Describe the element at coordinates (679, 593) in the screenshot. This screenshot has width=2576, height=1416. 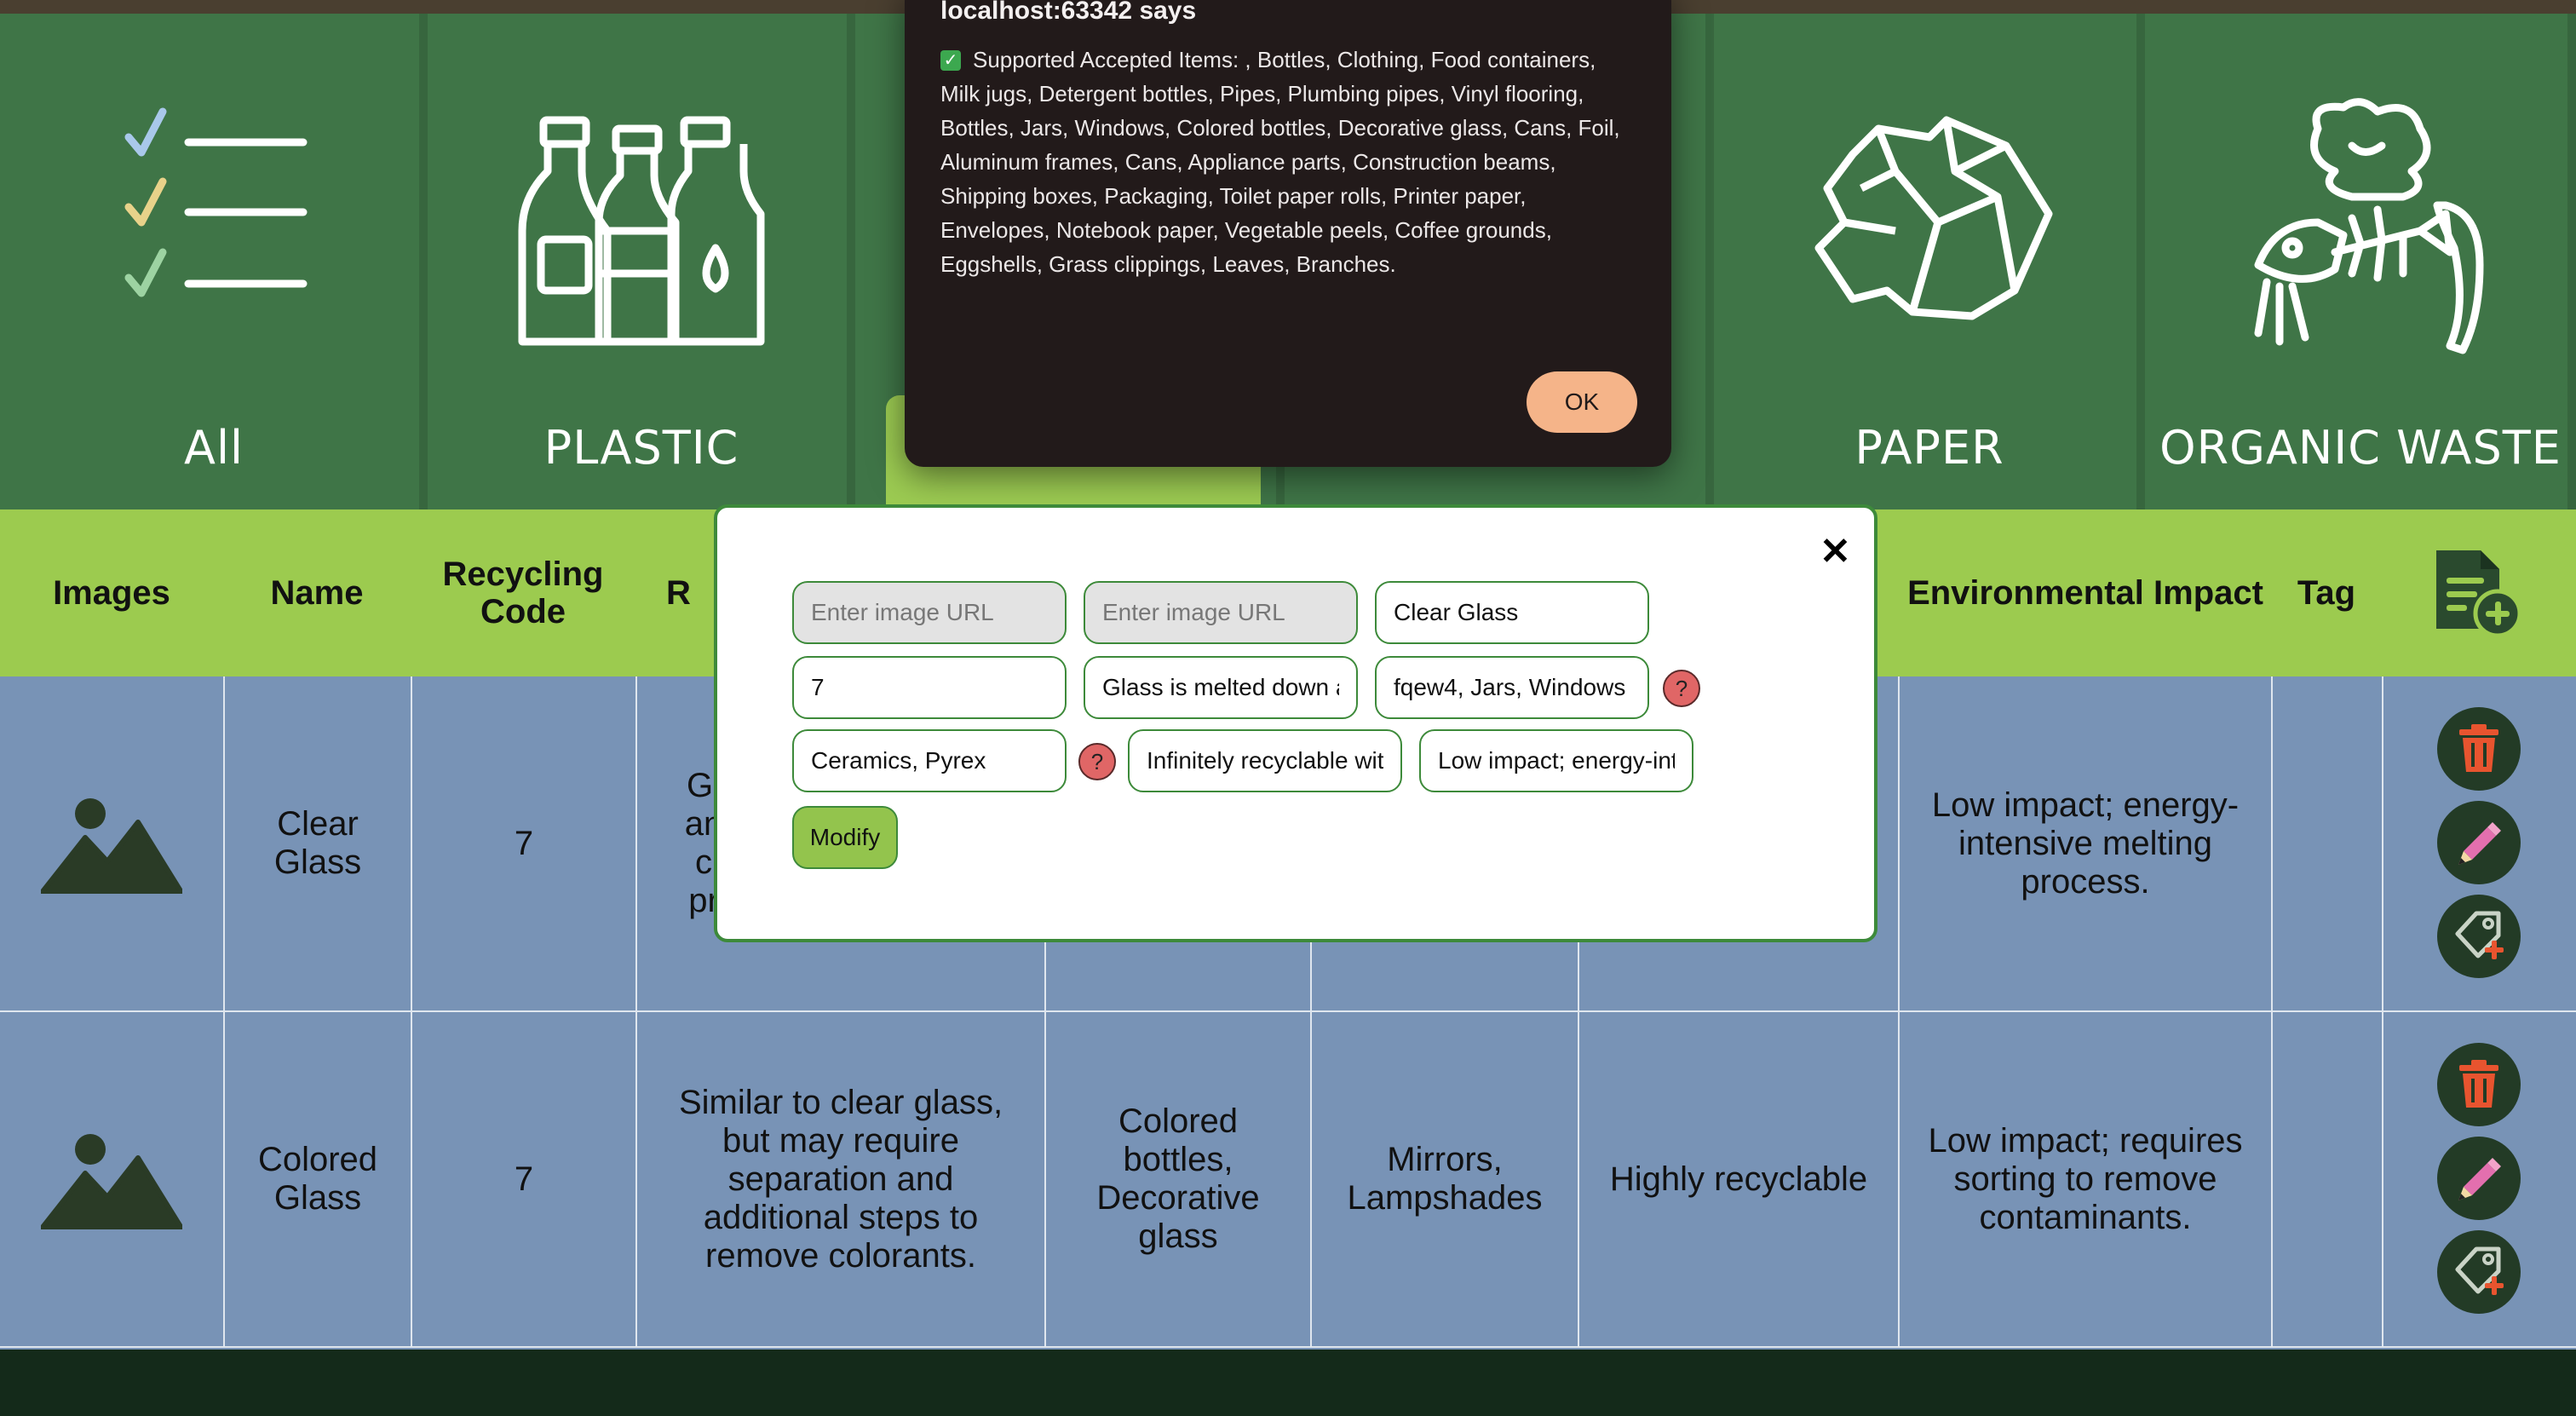
I see `header-recycling-process: R` at that location.